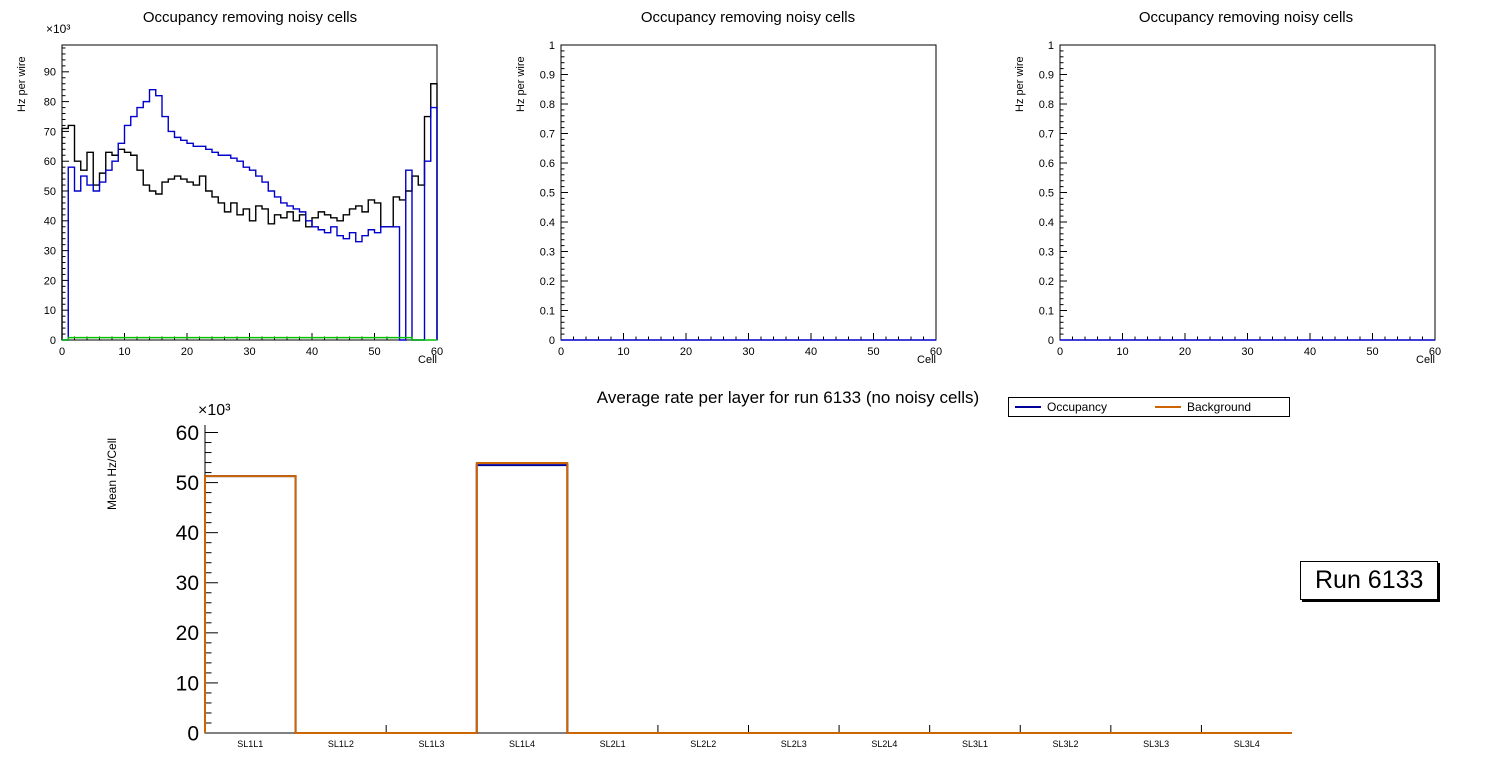 This screenshot has height=772, width=1496. What do you see at coordinates (112, 474) in the screenshot?
I see `svg-text: Mean Hz/Cell` at bounding box center [112, 474].